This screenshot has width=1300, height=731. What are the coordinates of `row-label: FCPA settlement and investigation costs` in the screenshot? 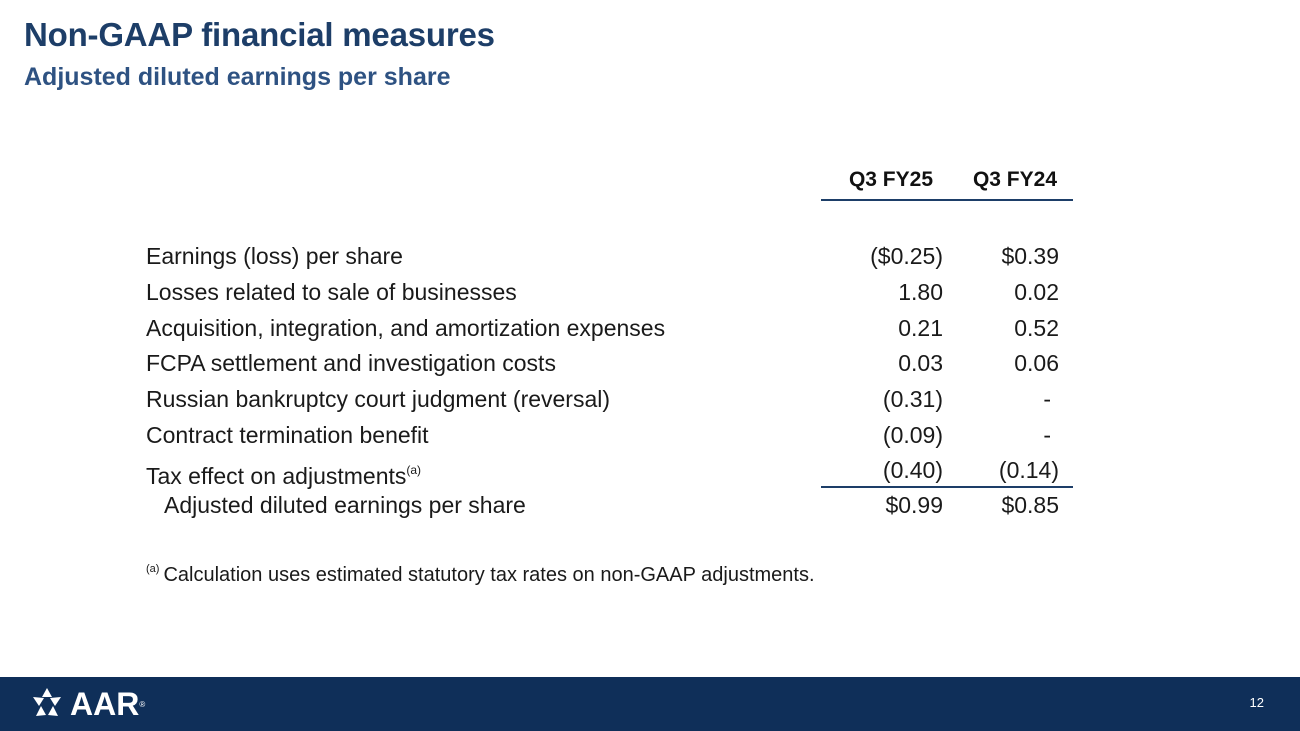 It's located at (351, 363).